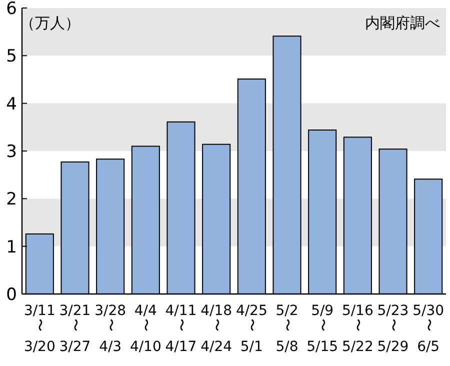 The image size is (450, 366). What do you see at coordinates (428, 329) in the screenshot?
I see `x-tick-label: 5/30〜6/5` at bounding box center [428, 329].